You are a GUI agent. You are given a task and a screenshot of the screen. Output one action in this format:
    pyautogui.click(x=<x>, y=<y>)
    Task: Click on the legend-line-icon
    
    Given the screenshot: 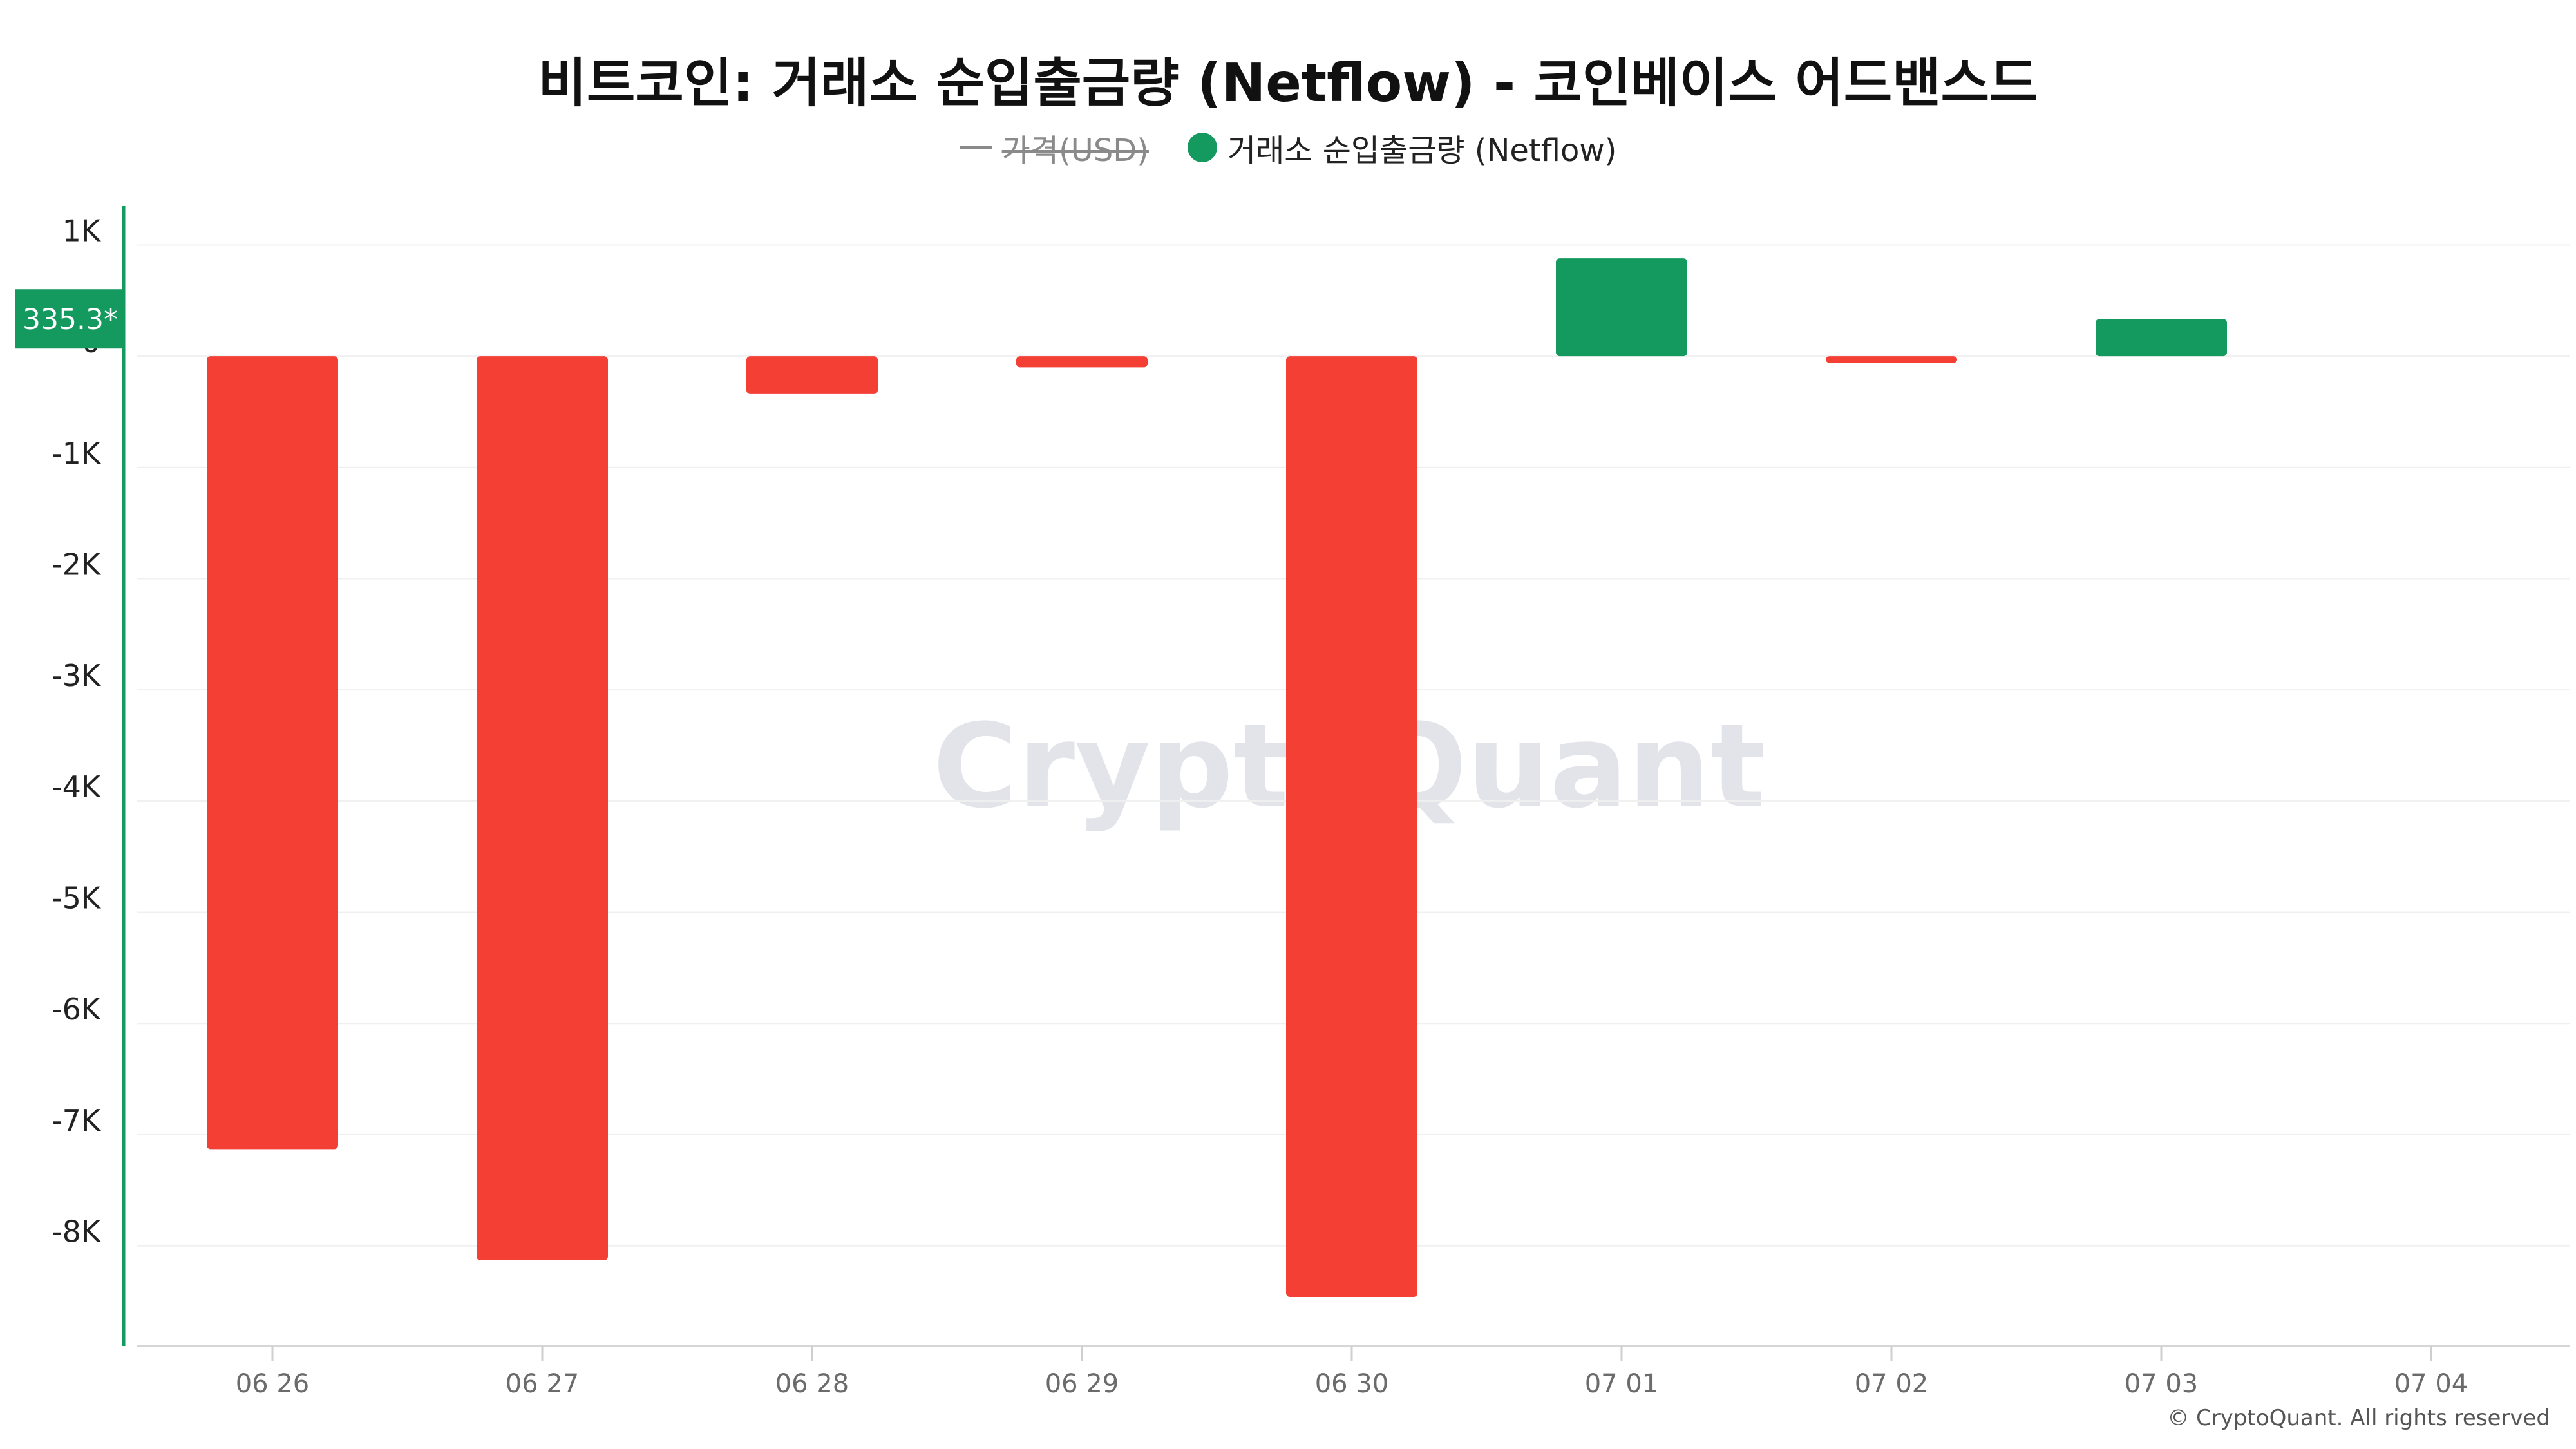 What is the action you would take?
    pyautogui.click(x=975, y=147)
    